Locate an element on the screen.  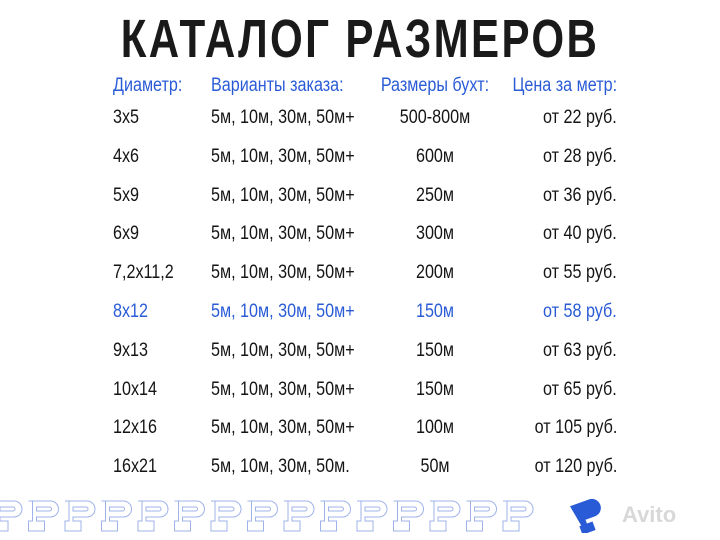
price-per-meter-cell: от 58 руб. is located at coordinates (580, 311).